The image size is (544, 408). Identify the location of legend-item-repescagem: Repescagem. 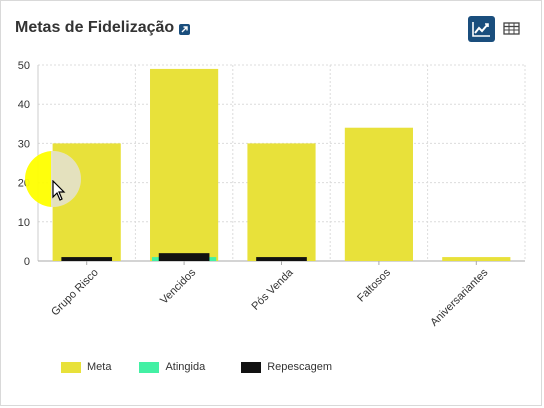
(286, 367).